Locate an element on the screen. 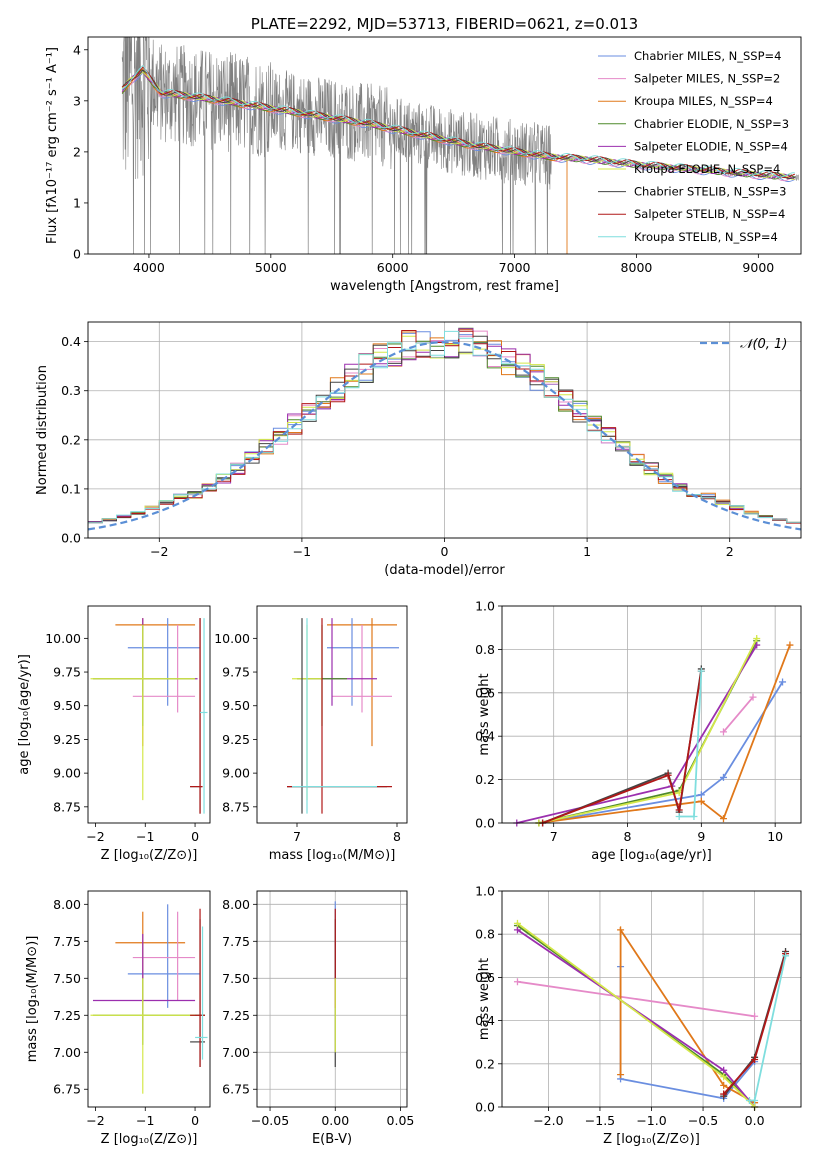 The image size is (819, 1170). weight_vs_age-ytick-label-1: 0.2 is located at coordinates (485, 779).